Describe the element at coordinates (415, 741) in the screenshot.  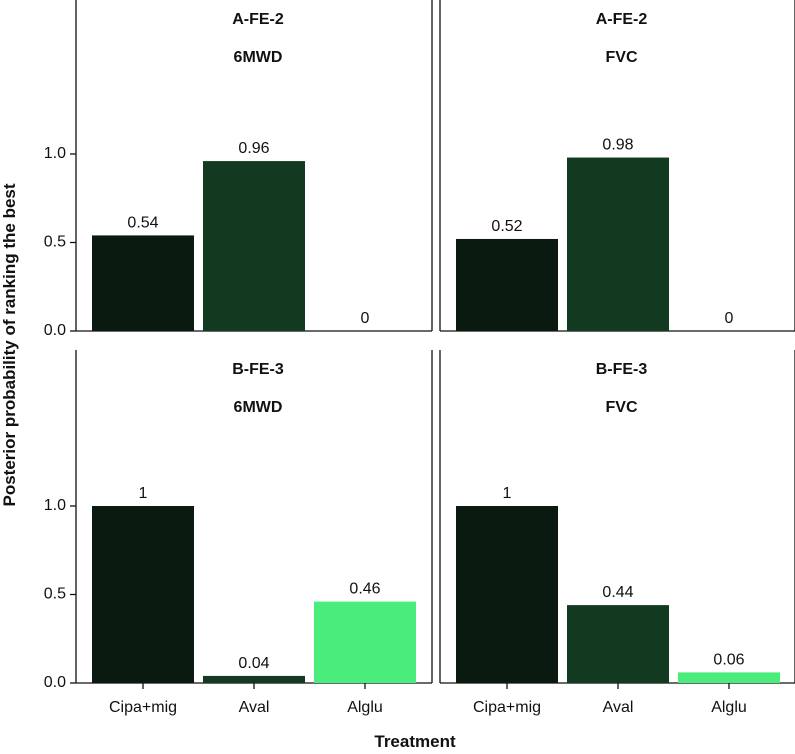
I see `x-axis-title: Treatment` at that location.